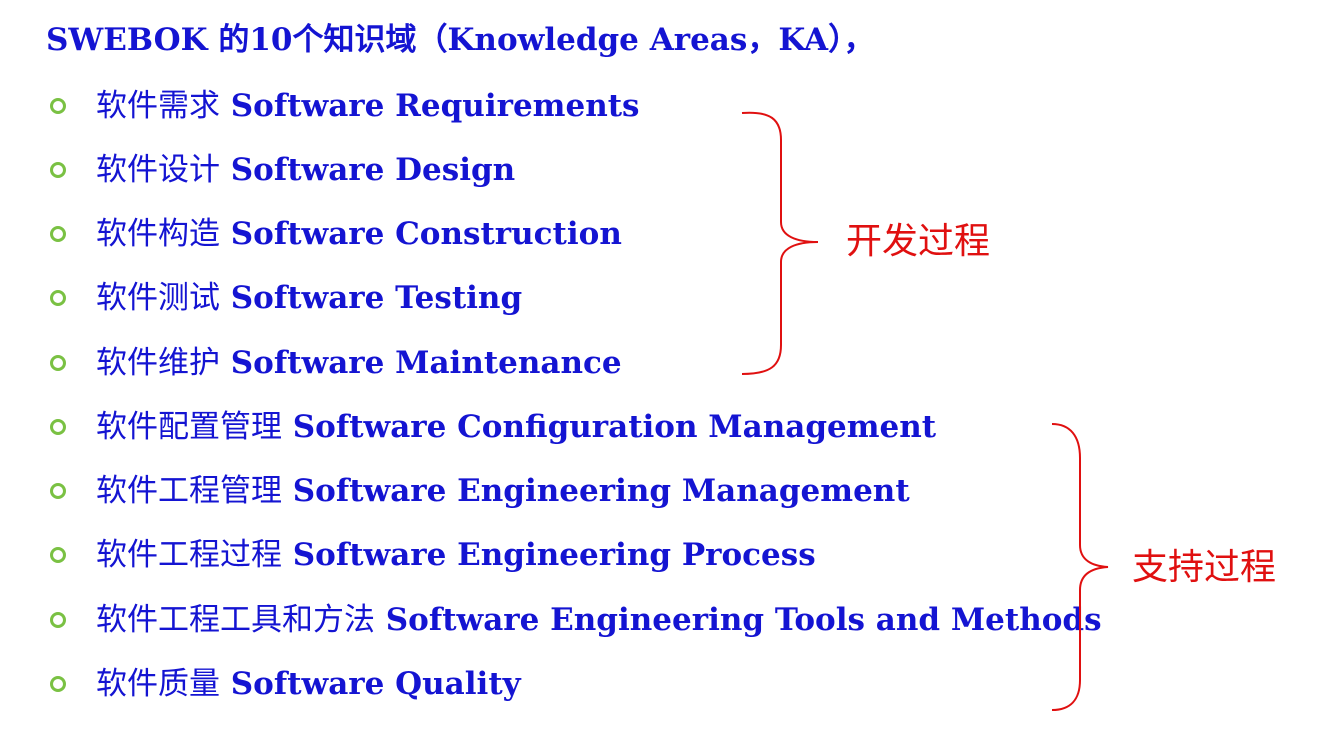 This screenshot has width=1321, height=733. I want to click on list-item: 软件维护 Software Maintenance, so click(336, 363).